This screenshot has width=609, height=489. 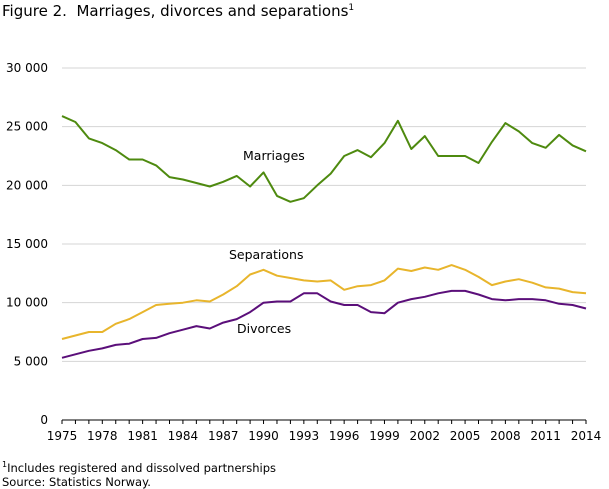 What do you see at coordinates (263, 436) in the screenshot?
I see `x-tick-label: 1990` at bounding box center [263, 436].